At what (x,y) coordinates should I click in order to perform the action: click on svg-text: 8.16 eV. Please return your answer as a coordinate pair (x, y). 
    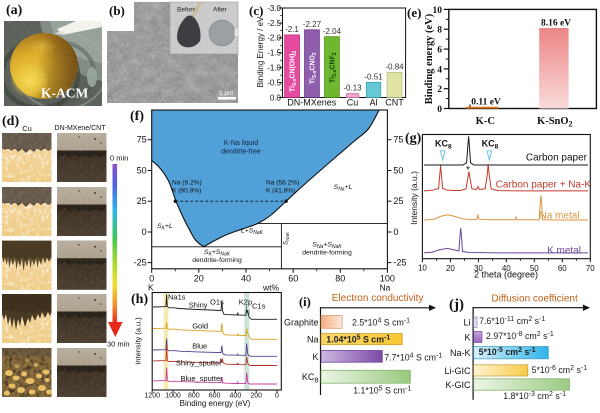
    Looking at the image, I should click on (556, 24).